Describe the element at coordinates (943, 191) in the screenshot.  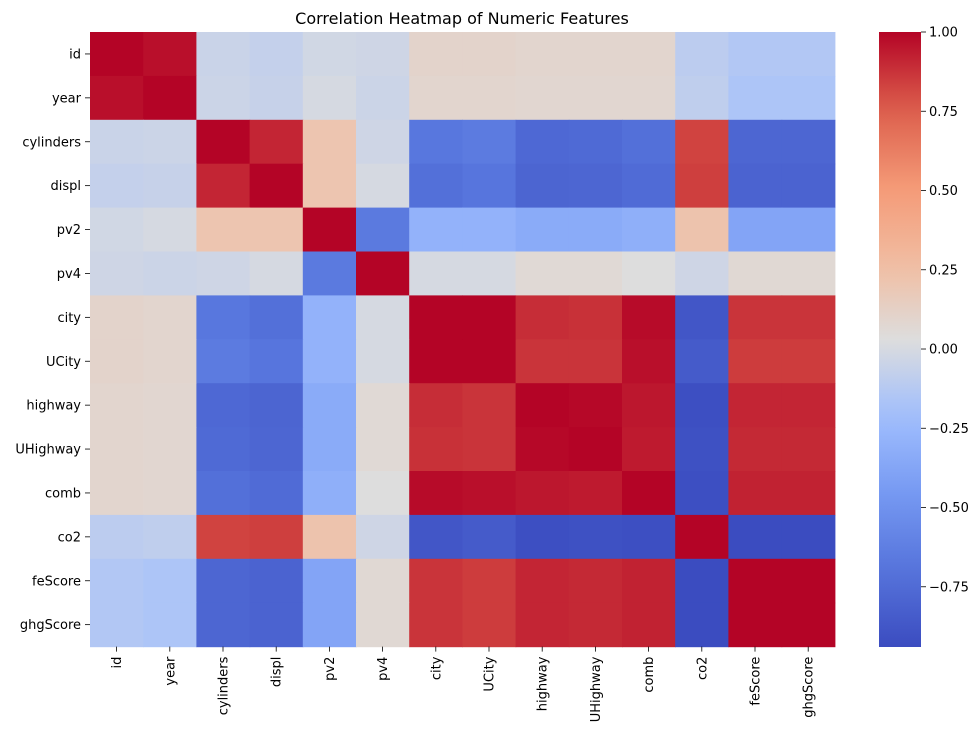
I see `colorbar-tick-label: 0.50` at that location.